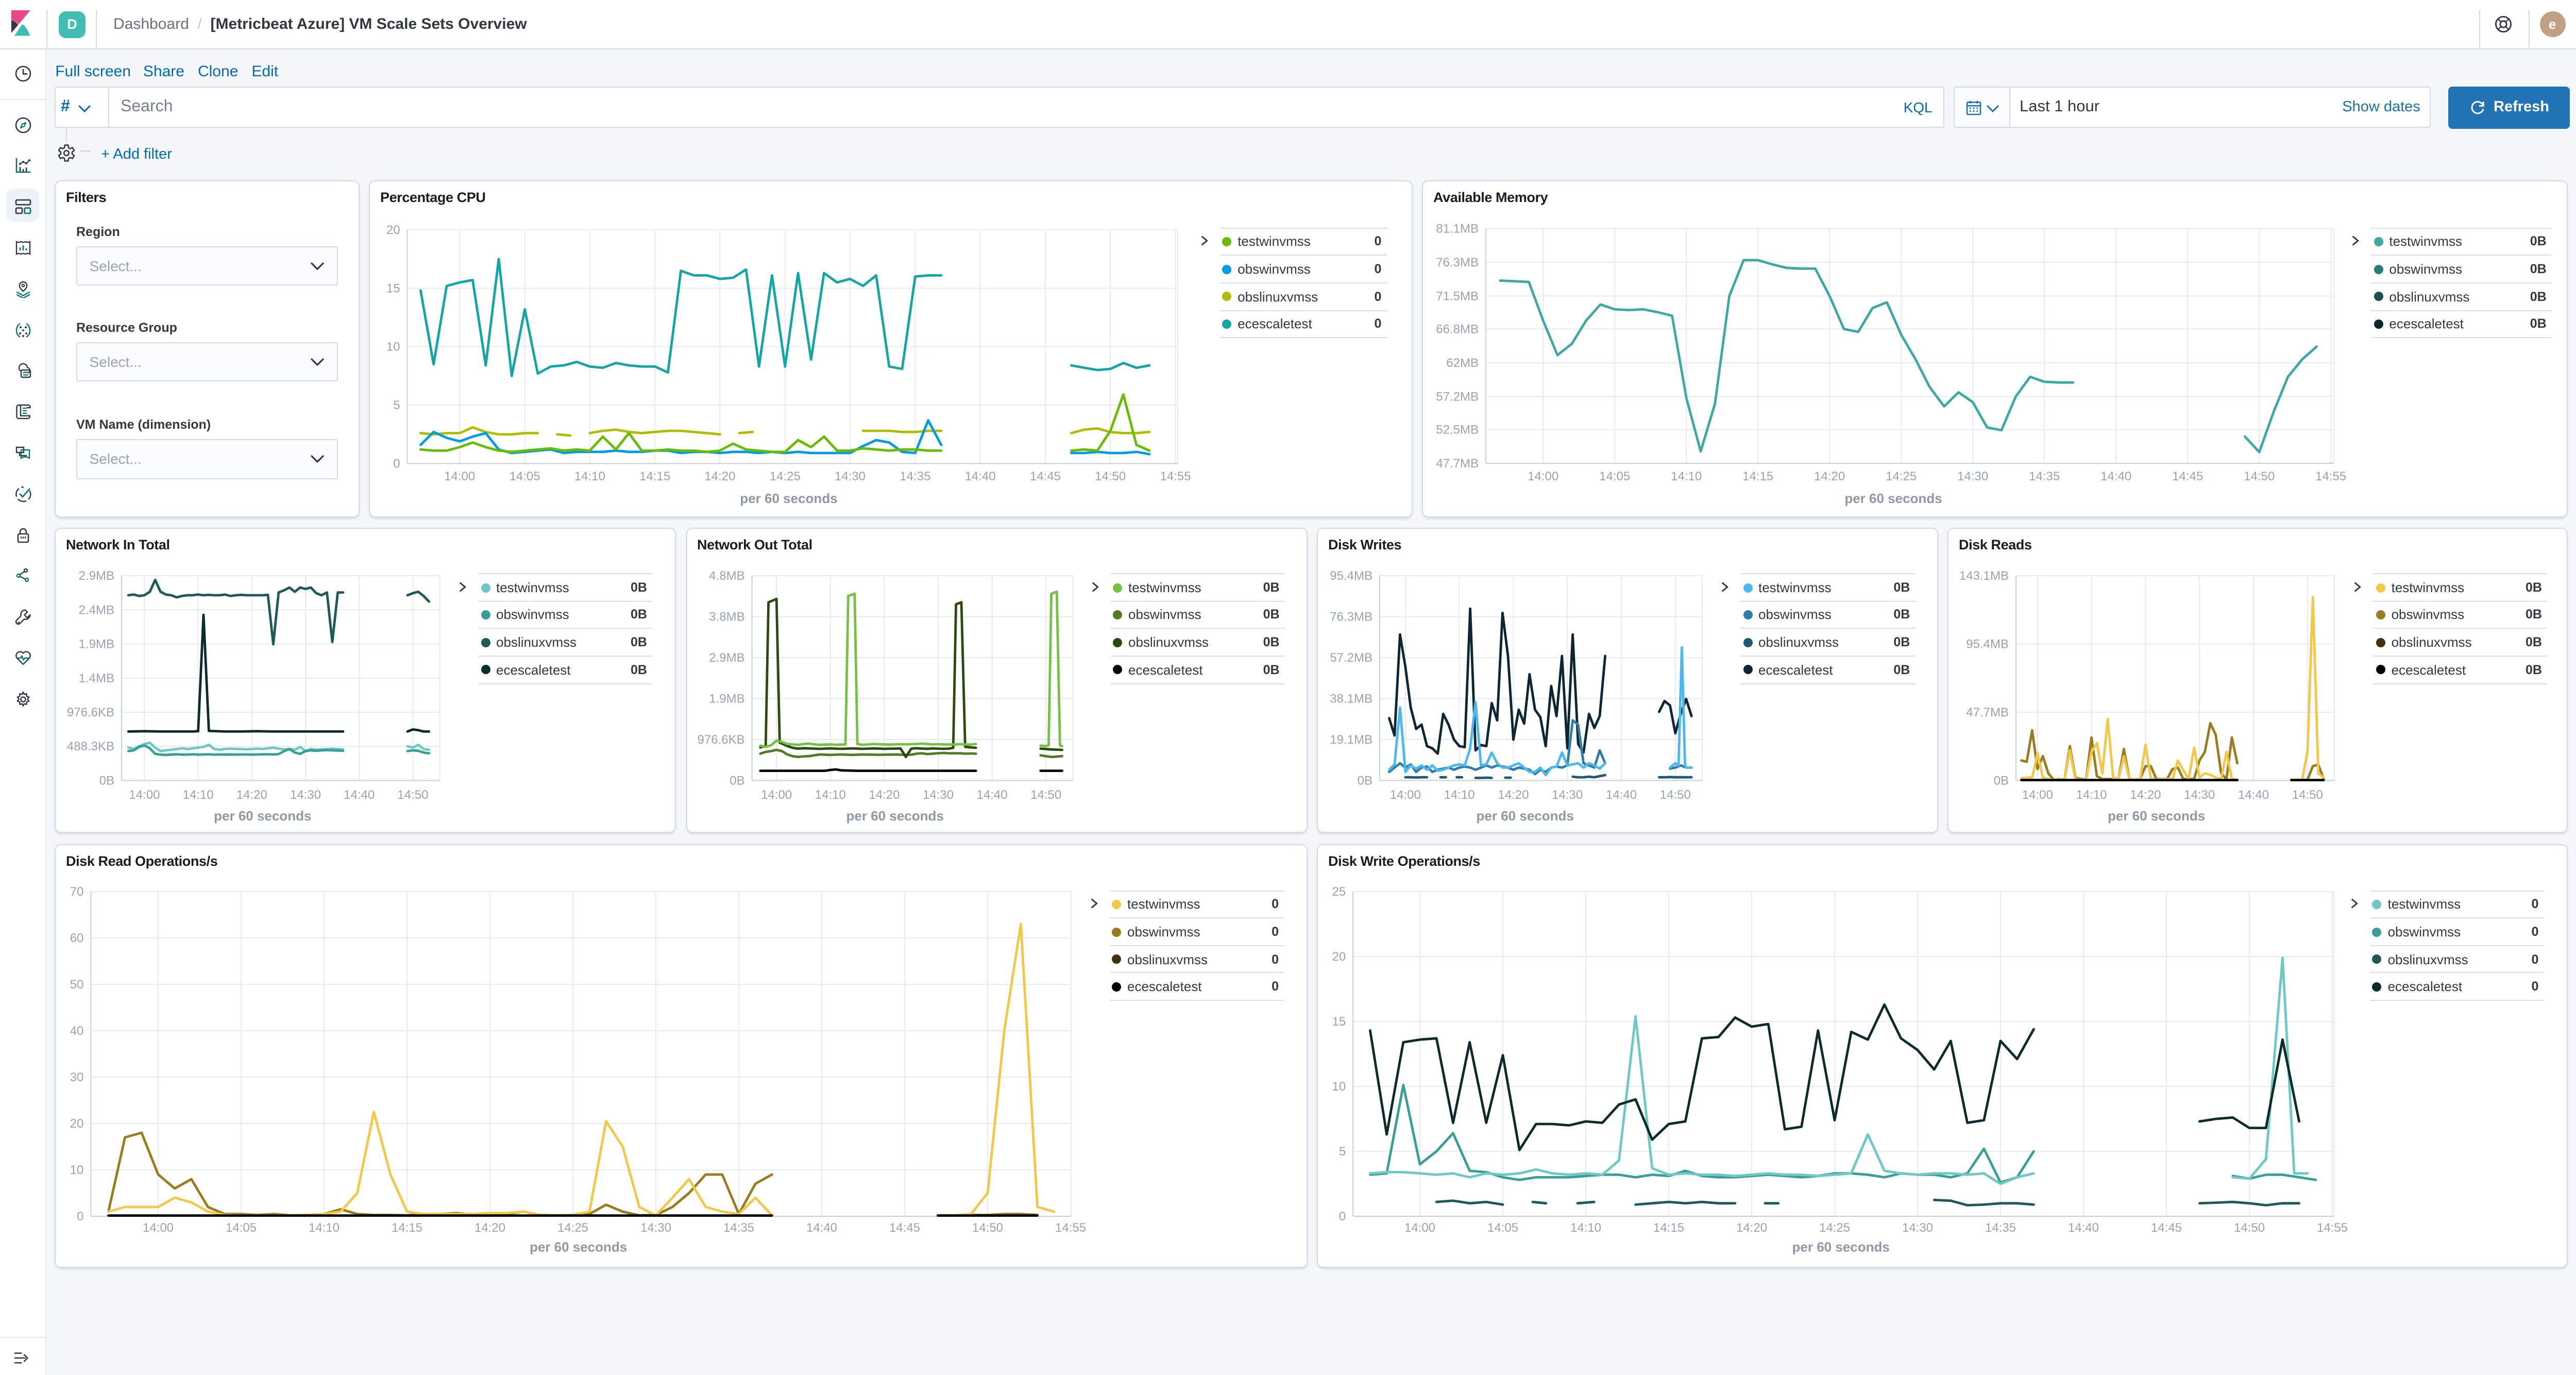 The image size is (2576, 1375). What do you see at coordinates (1457, 229) in the screenshot?
I see `svg-text: 81.1MB` at bounding box center [1457, 229].